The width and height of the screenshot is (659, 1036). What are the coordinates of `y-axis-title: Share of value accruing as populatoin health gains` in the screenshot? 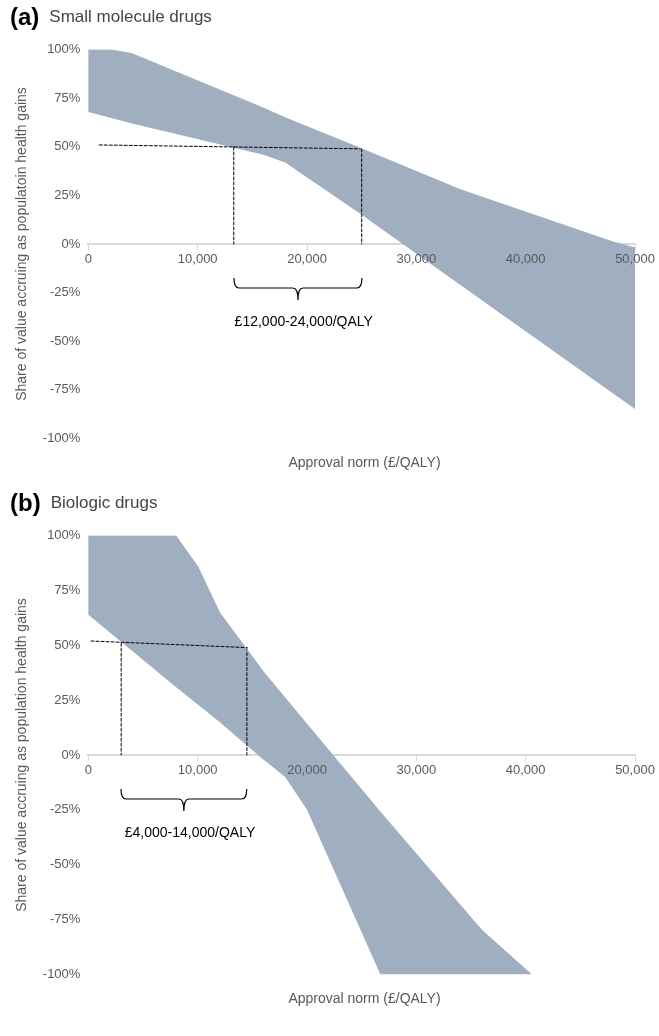 It's located at (21, 244).